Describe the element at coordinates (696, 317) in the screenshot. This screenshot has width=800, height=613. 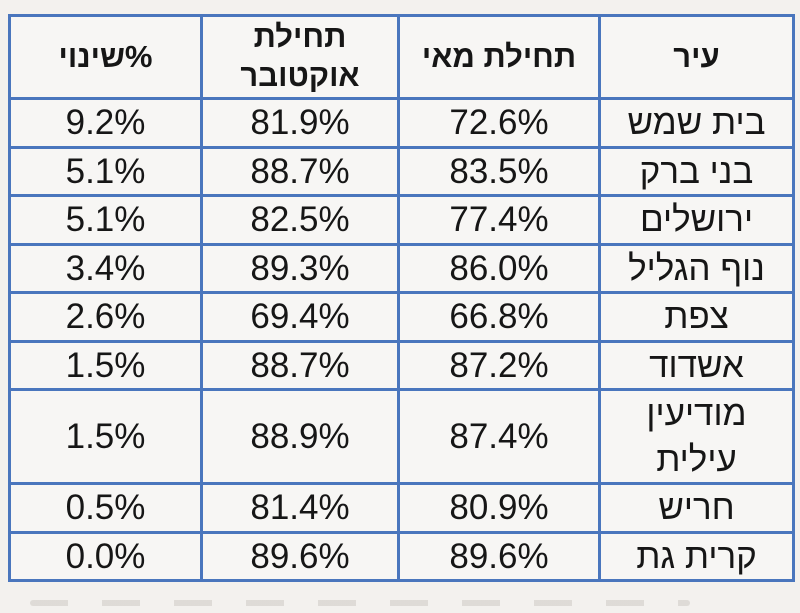
I see `cell-city: צפת` at that location.